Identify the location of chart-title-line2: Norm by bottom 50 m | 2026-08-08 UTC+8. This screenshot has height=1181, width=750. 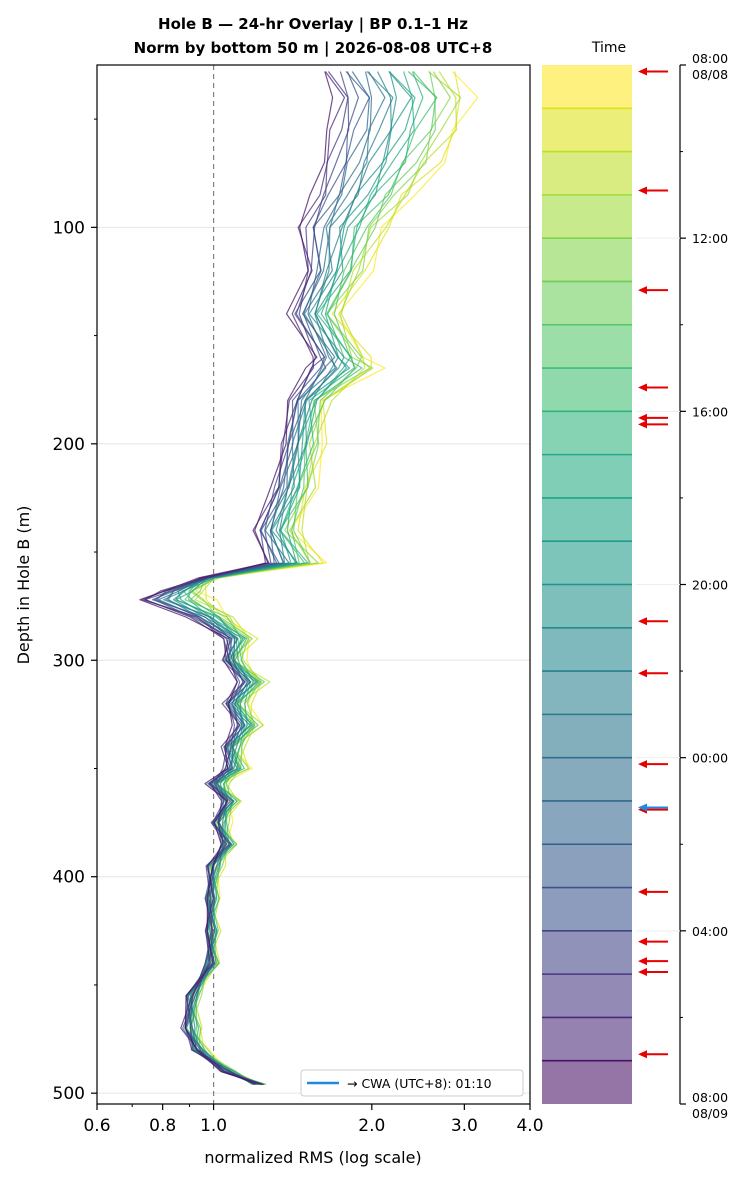
(313, 48).